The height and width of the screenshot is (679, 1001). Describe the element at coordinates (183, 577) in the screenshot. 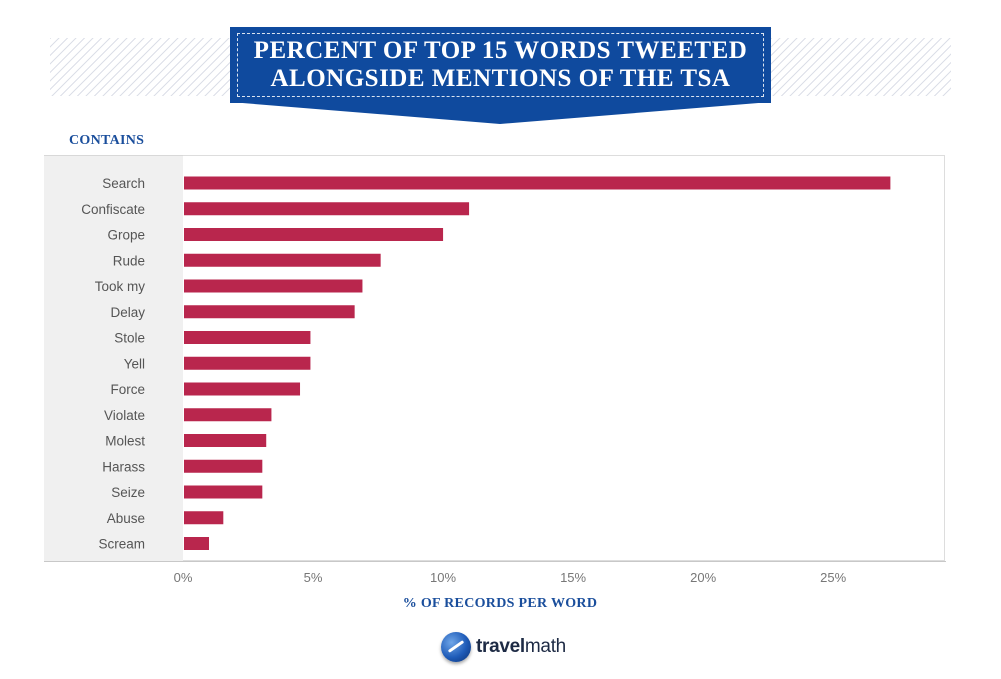

I see `x-tick-label: 0%` at that location.